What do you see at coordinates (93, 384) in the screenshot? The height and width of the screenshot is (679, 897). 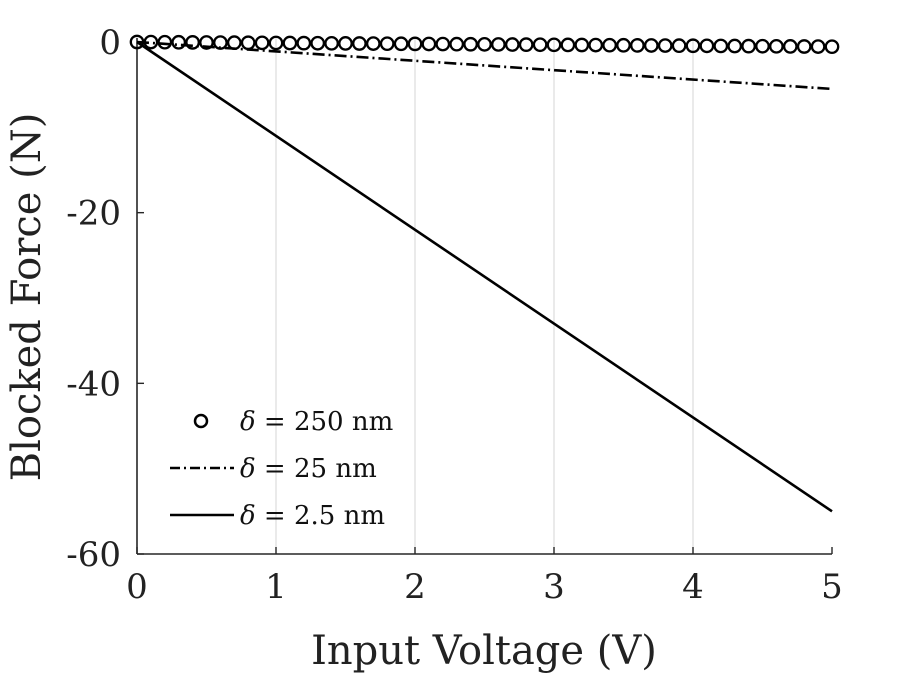 I see `y-tick-label: -40` at bounding box center [93, 384].